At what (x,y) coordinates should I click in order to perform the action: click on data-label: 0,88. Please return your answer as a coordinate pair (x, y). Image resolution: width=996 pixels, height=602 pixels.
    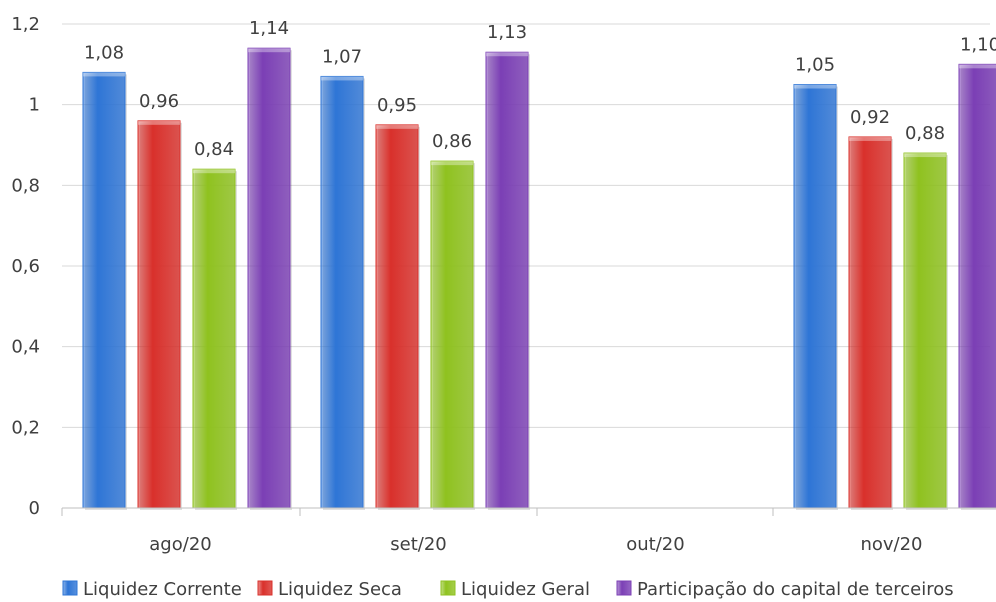
    Looking at the image, I should click on (925, 133).